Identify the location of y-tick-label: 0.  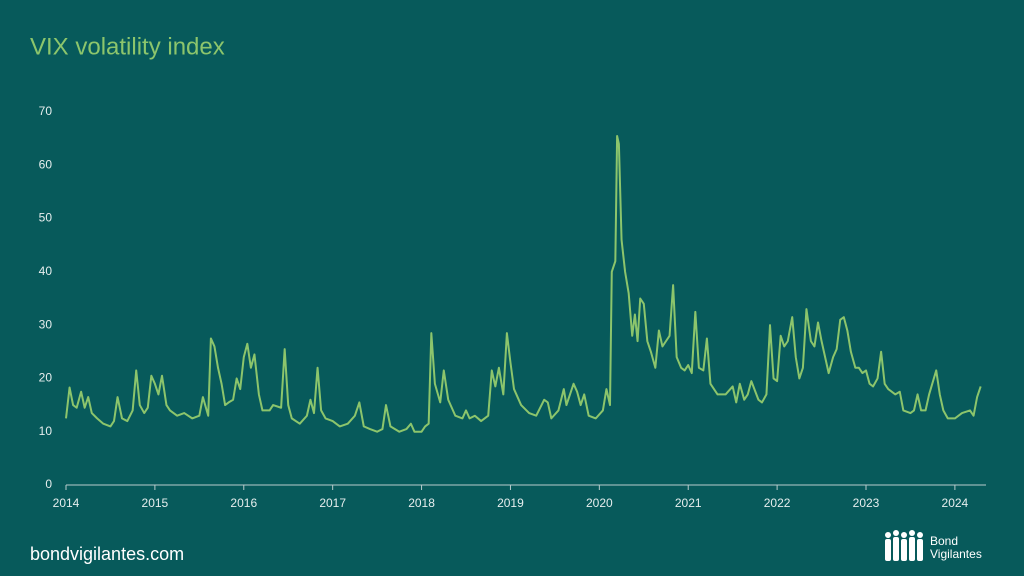
(48, 484).